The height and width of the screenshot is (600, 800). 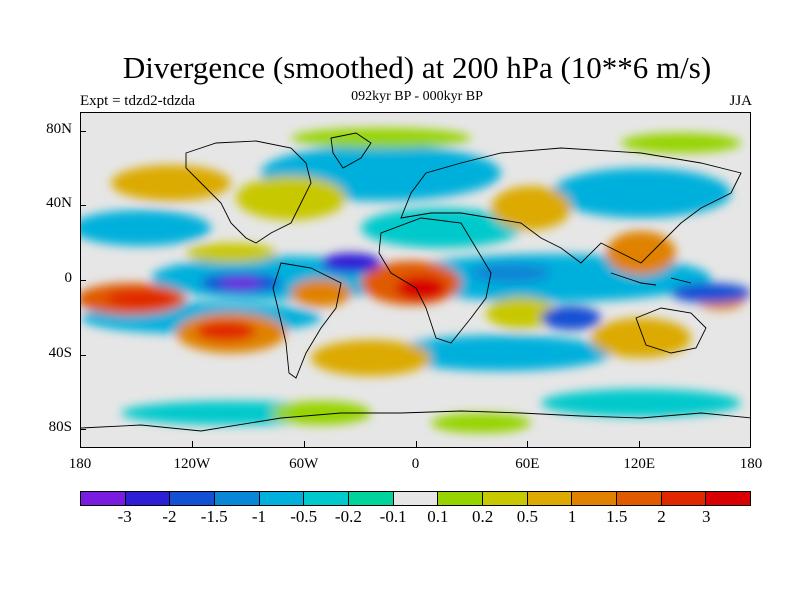 What do you see at coordinates (482, 516) in the screenshot?
I see `colorbar-label: 0.2` at bounding box center [482, 516].